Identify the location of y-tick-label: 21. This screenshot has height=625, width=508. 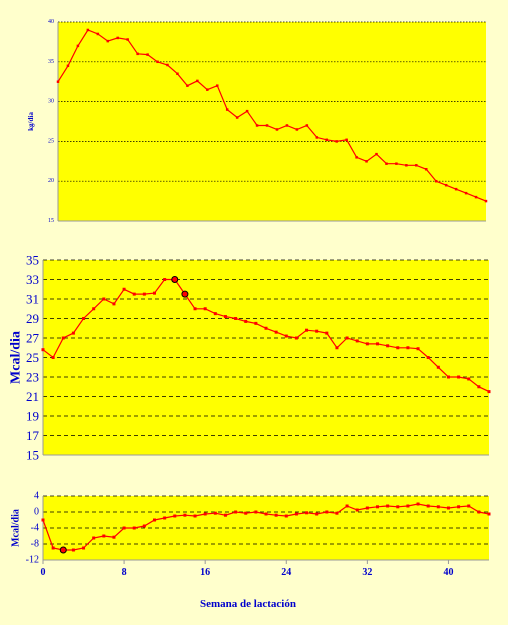
(32, 396).